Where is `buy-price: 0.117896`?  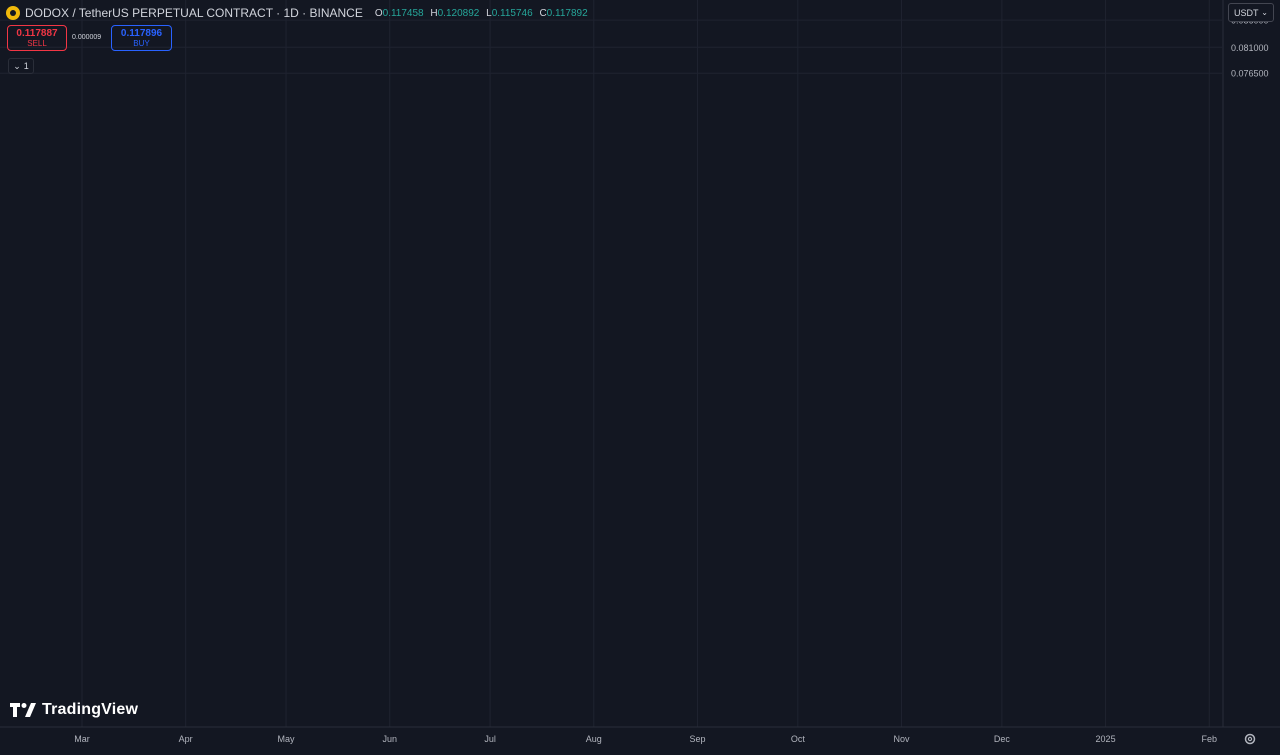 buy-price: 0.117896 is located at coordinates (141, 33).